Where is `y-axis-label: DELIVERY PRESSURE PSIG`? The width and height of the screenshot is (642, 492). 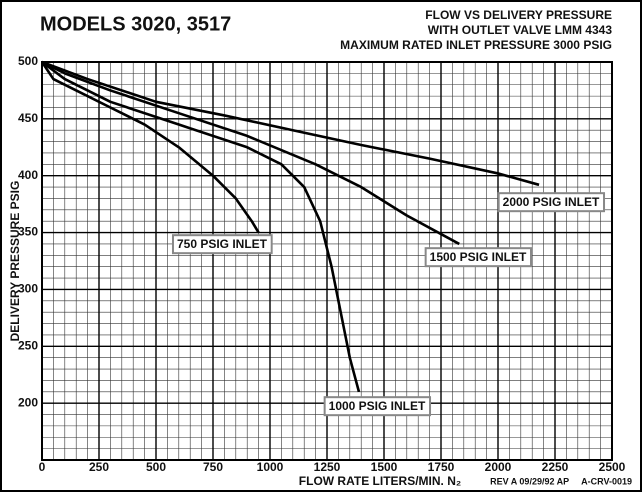 y-axis-label: DELIVERY PRESSURE PSIG is located at coordinates (15, 261).